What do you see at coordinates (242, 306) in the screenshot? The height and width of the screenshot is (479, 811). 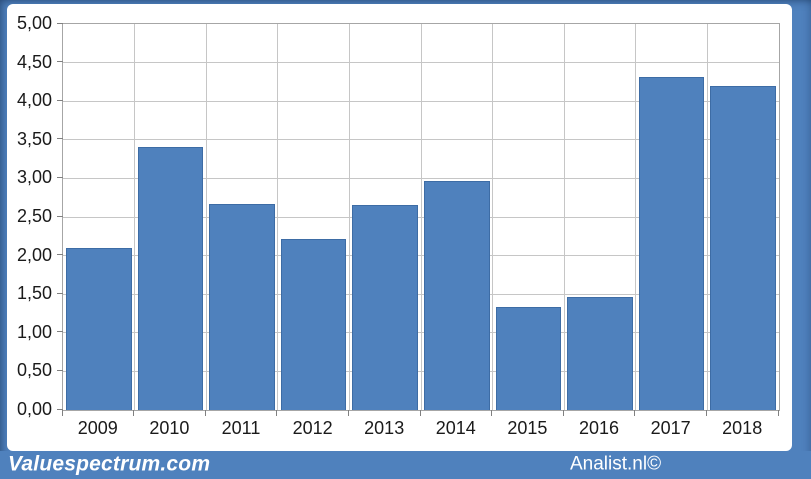 I see `bar-2011` at bounding box center [242, 306].